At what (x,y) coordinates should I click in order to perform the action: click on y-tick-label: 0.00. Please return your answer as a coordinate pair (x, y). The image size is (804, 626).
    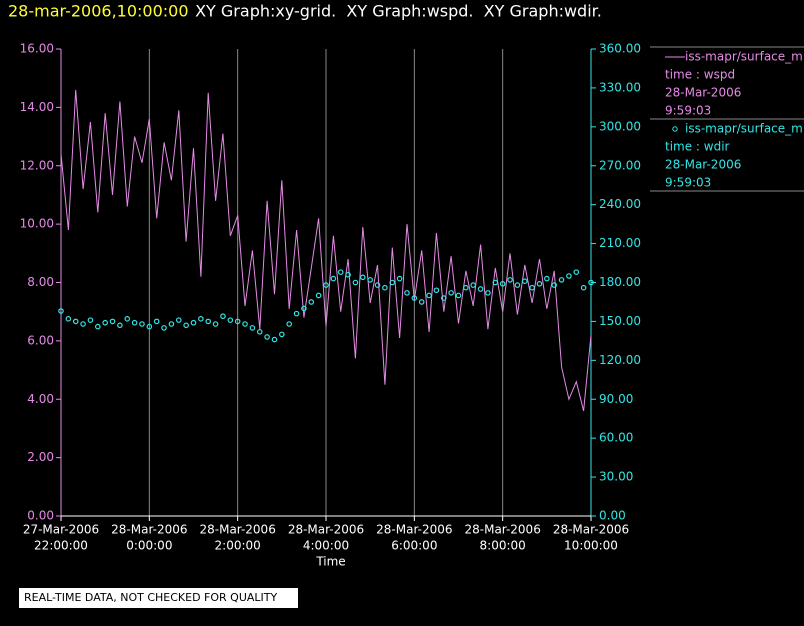
    Looking at the image, I should click on (40, 516).